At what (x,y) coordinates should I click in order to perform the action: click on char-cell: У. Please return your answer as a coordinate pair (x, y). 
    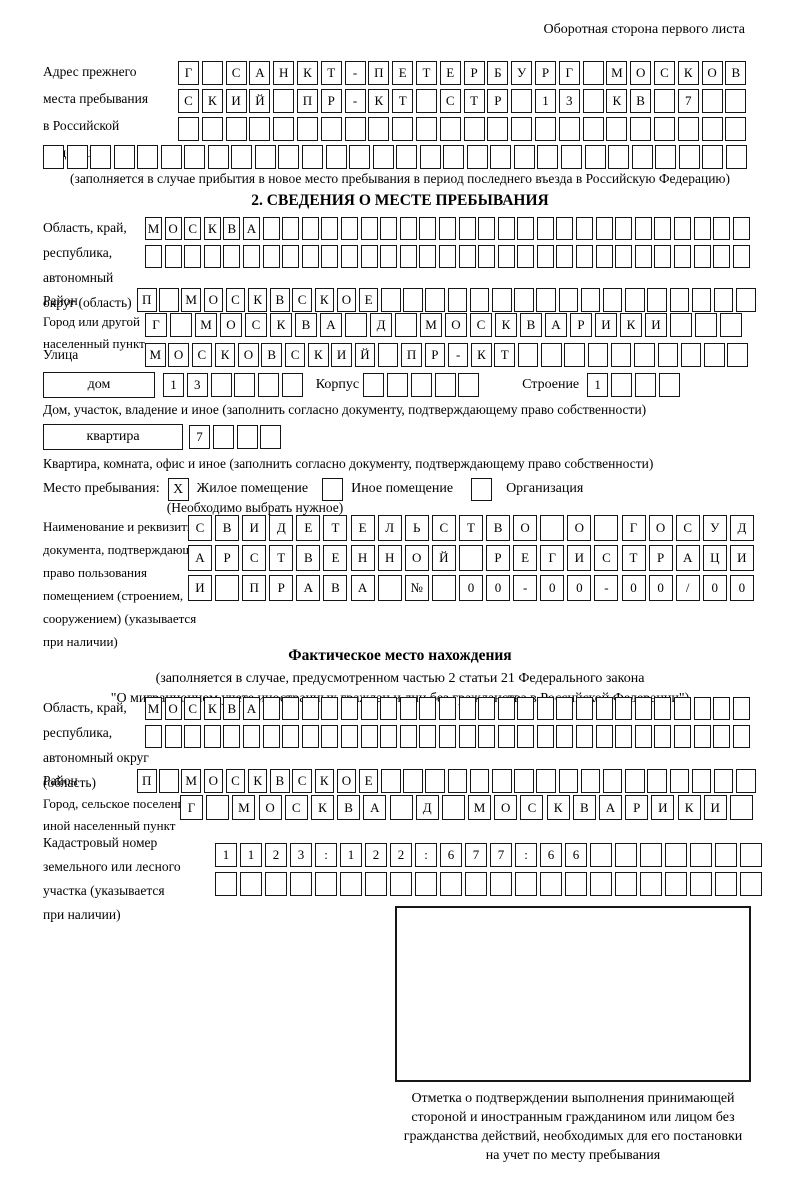
    Looking at the image, I should click on (714, 528).